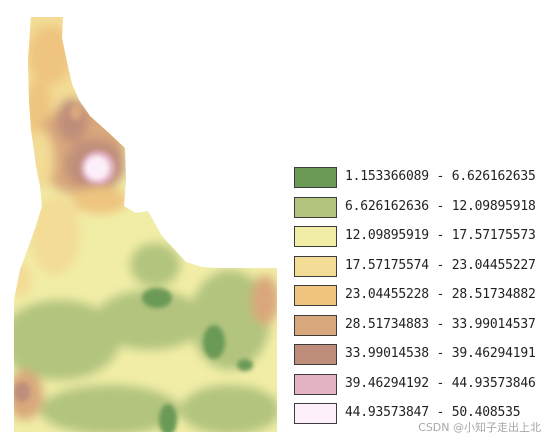  I want to click on legend-item: 17.57175574 - 23.04455227, so click(419, 269).